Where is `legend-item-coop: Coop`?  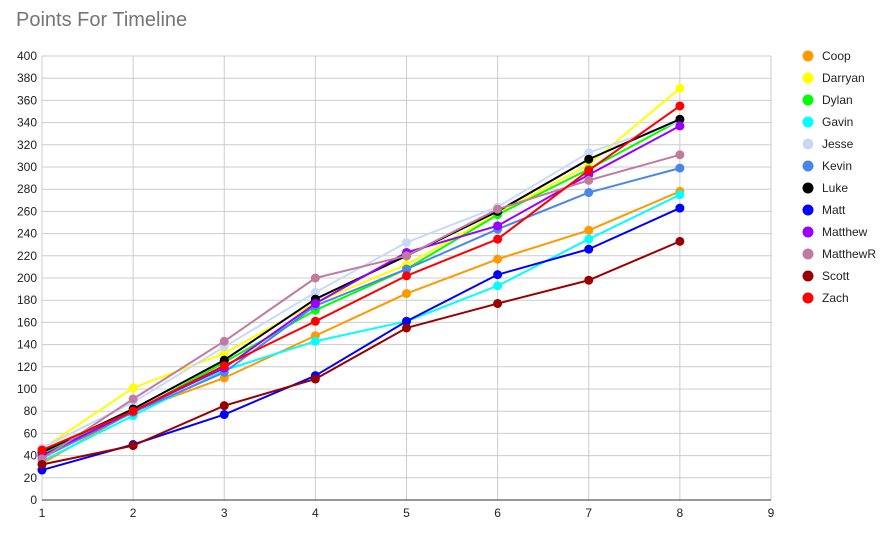
legend-item-coop: Coop is located at coordinates (826, 56).